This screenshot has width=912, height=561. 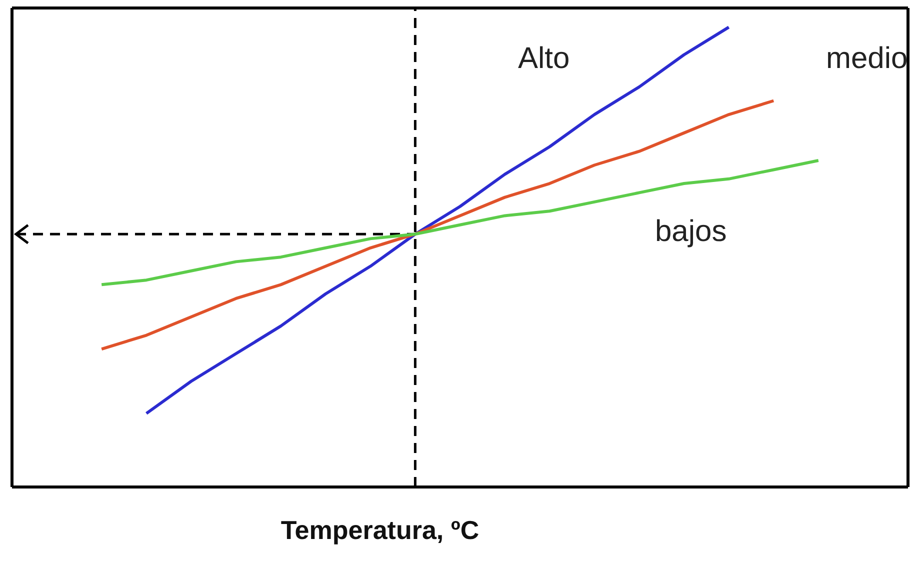 What do you see at coordinates (691, 232) in the screenshot?
I see `series-label: bajos` at bounding box center [691, 232].